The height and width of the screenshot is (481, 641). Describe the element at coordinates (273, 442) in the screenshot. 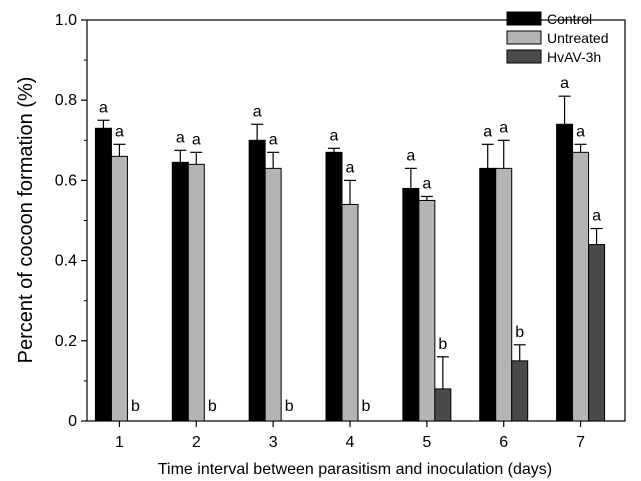

I see `x-tick-label: 3` at that location.